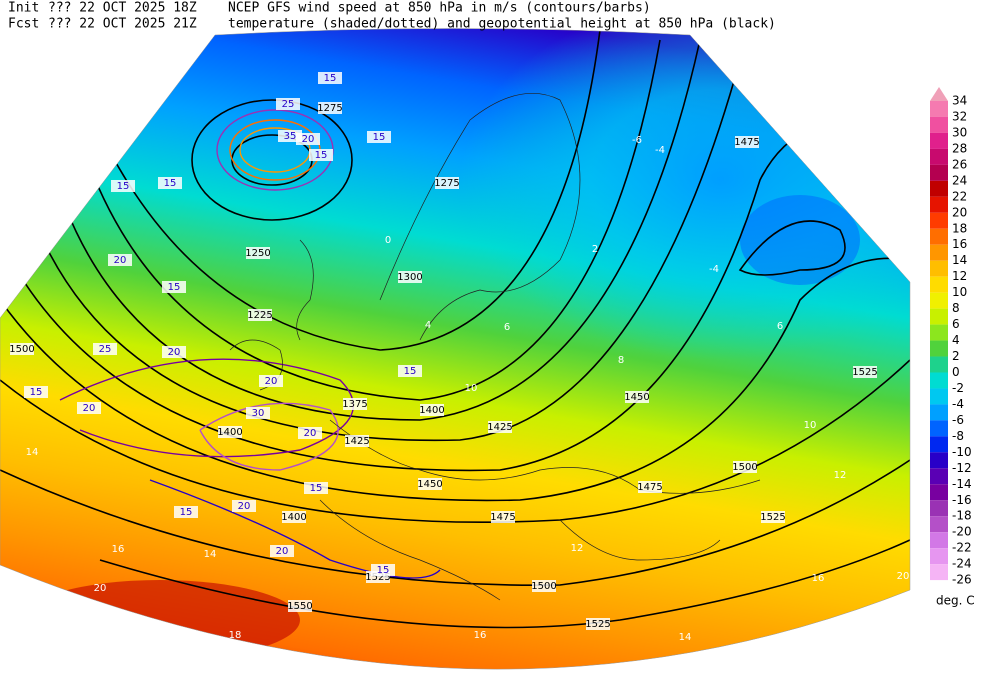 This screenshot has width=1000, height=680. Describe the element at coordinates (660, 150) in the screenshot. I see `temperature-label: -4` at that location.